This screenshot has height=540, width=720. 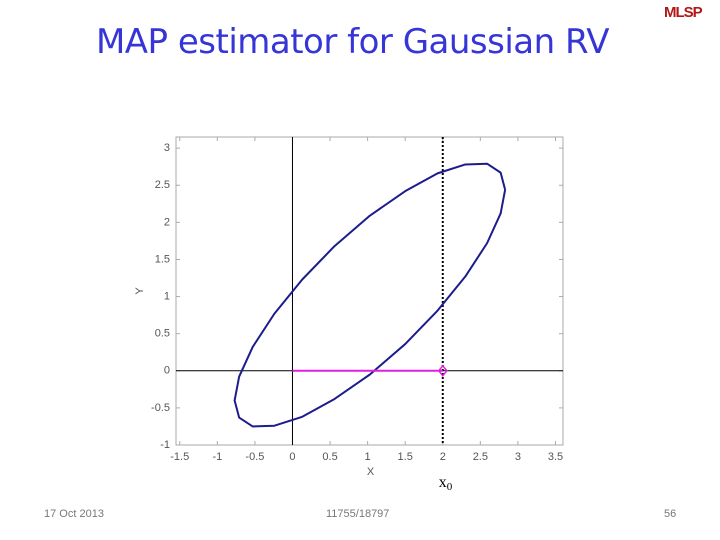 What do you see at coordinates (179, 457) in the screenshot?
I see `x-tick-label: -1.5` at bounding box center [179, 457].